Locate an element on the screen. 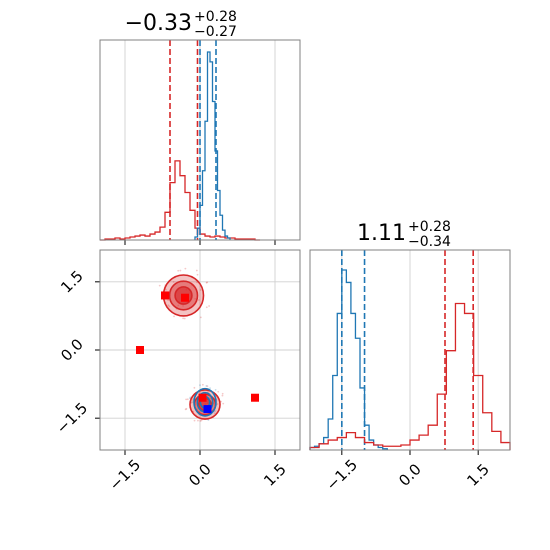  panel-title-lower: −0.34 is located at coordinates (429, 242).